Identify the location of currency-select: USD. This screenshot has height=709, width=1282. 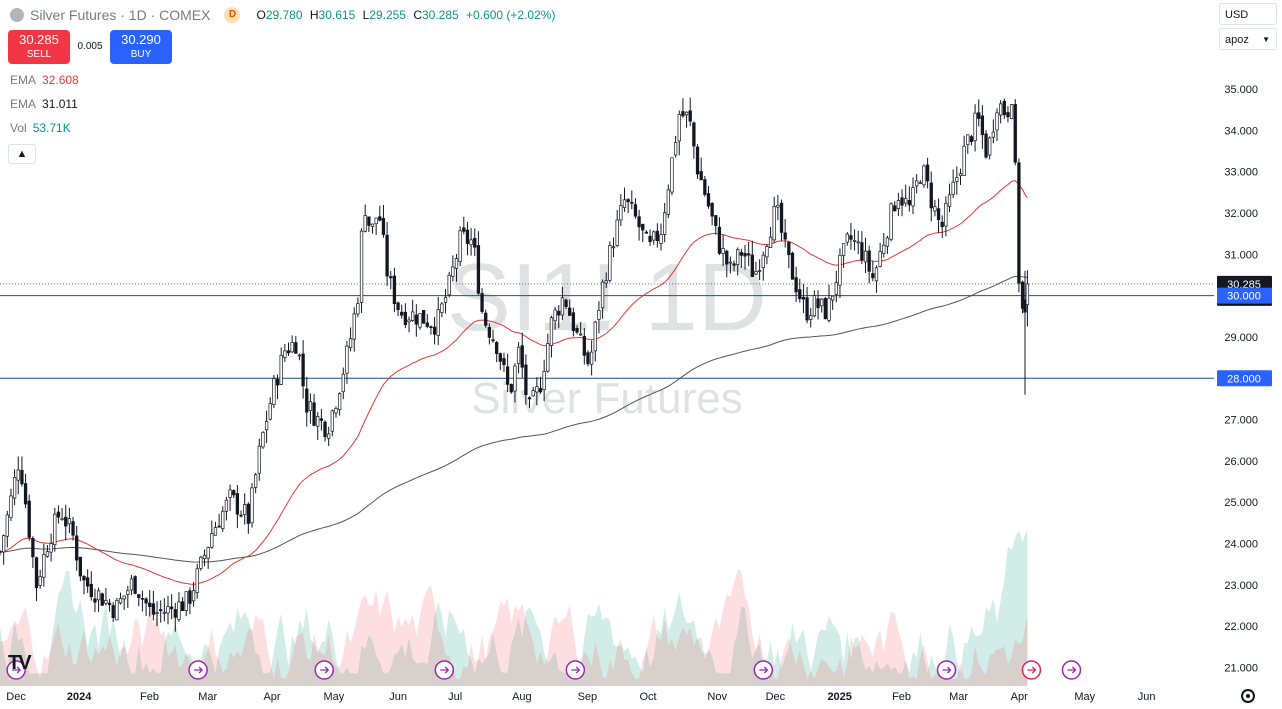
(1248, 14).